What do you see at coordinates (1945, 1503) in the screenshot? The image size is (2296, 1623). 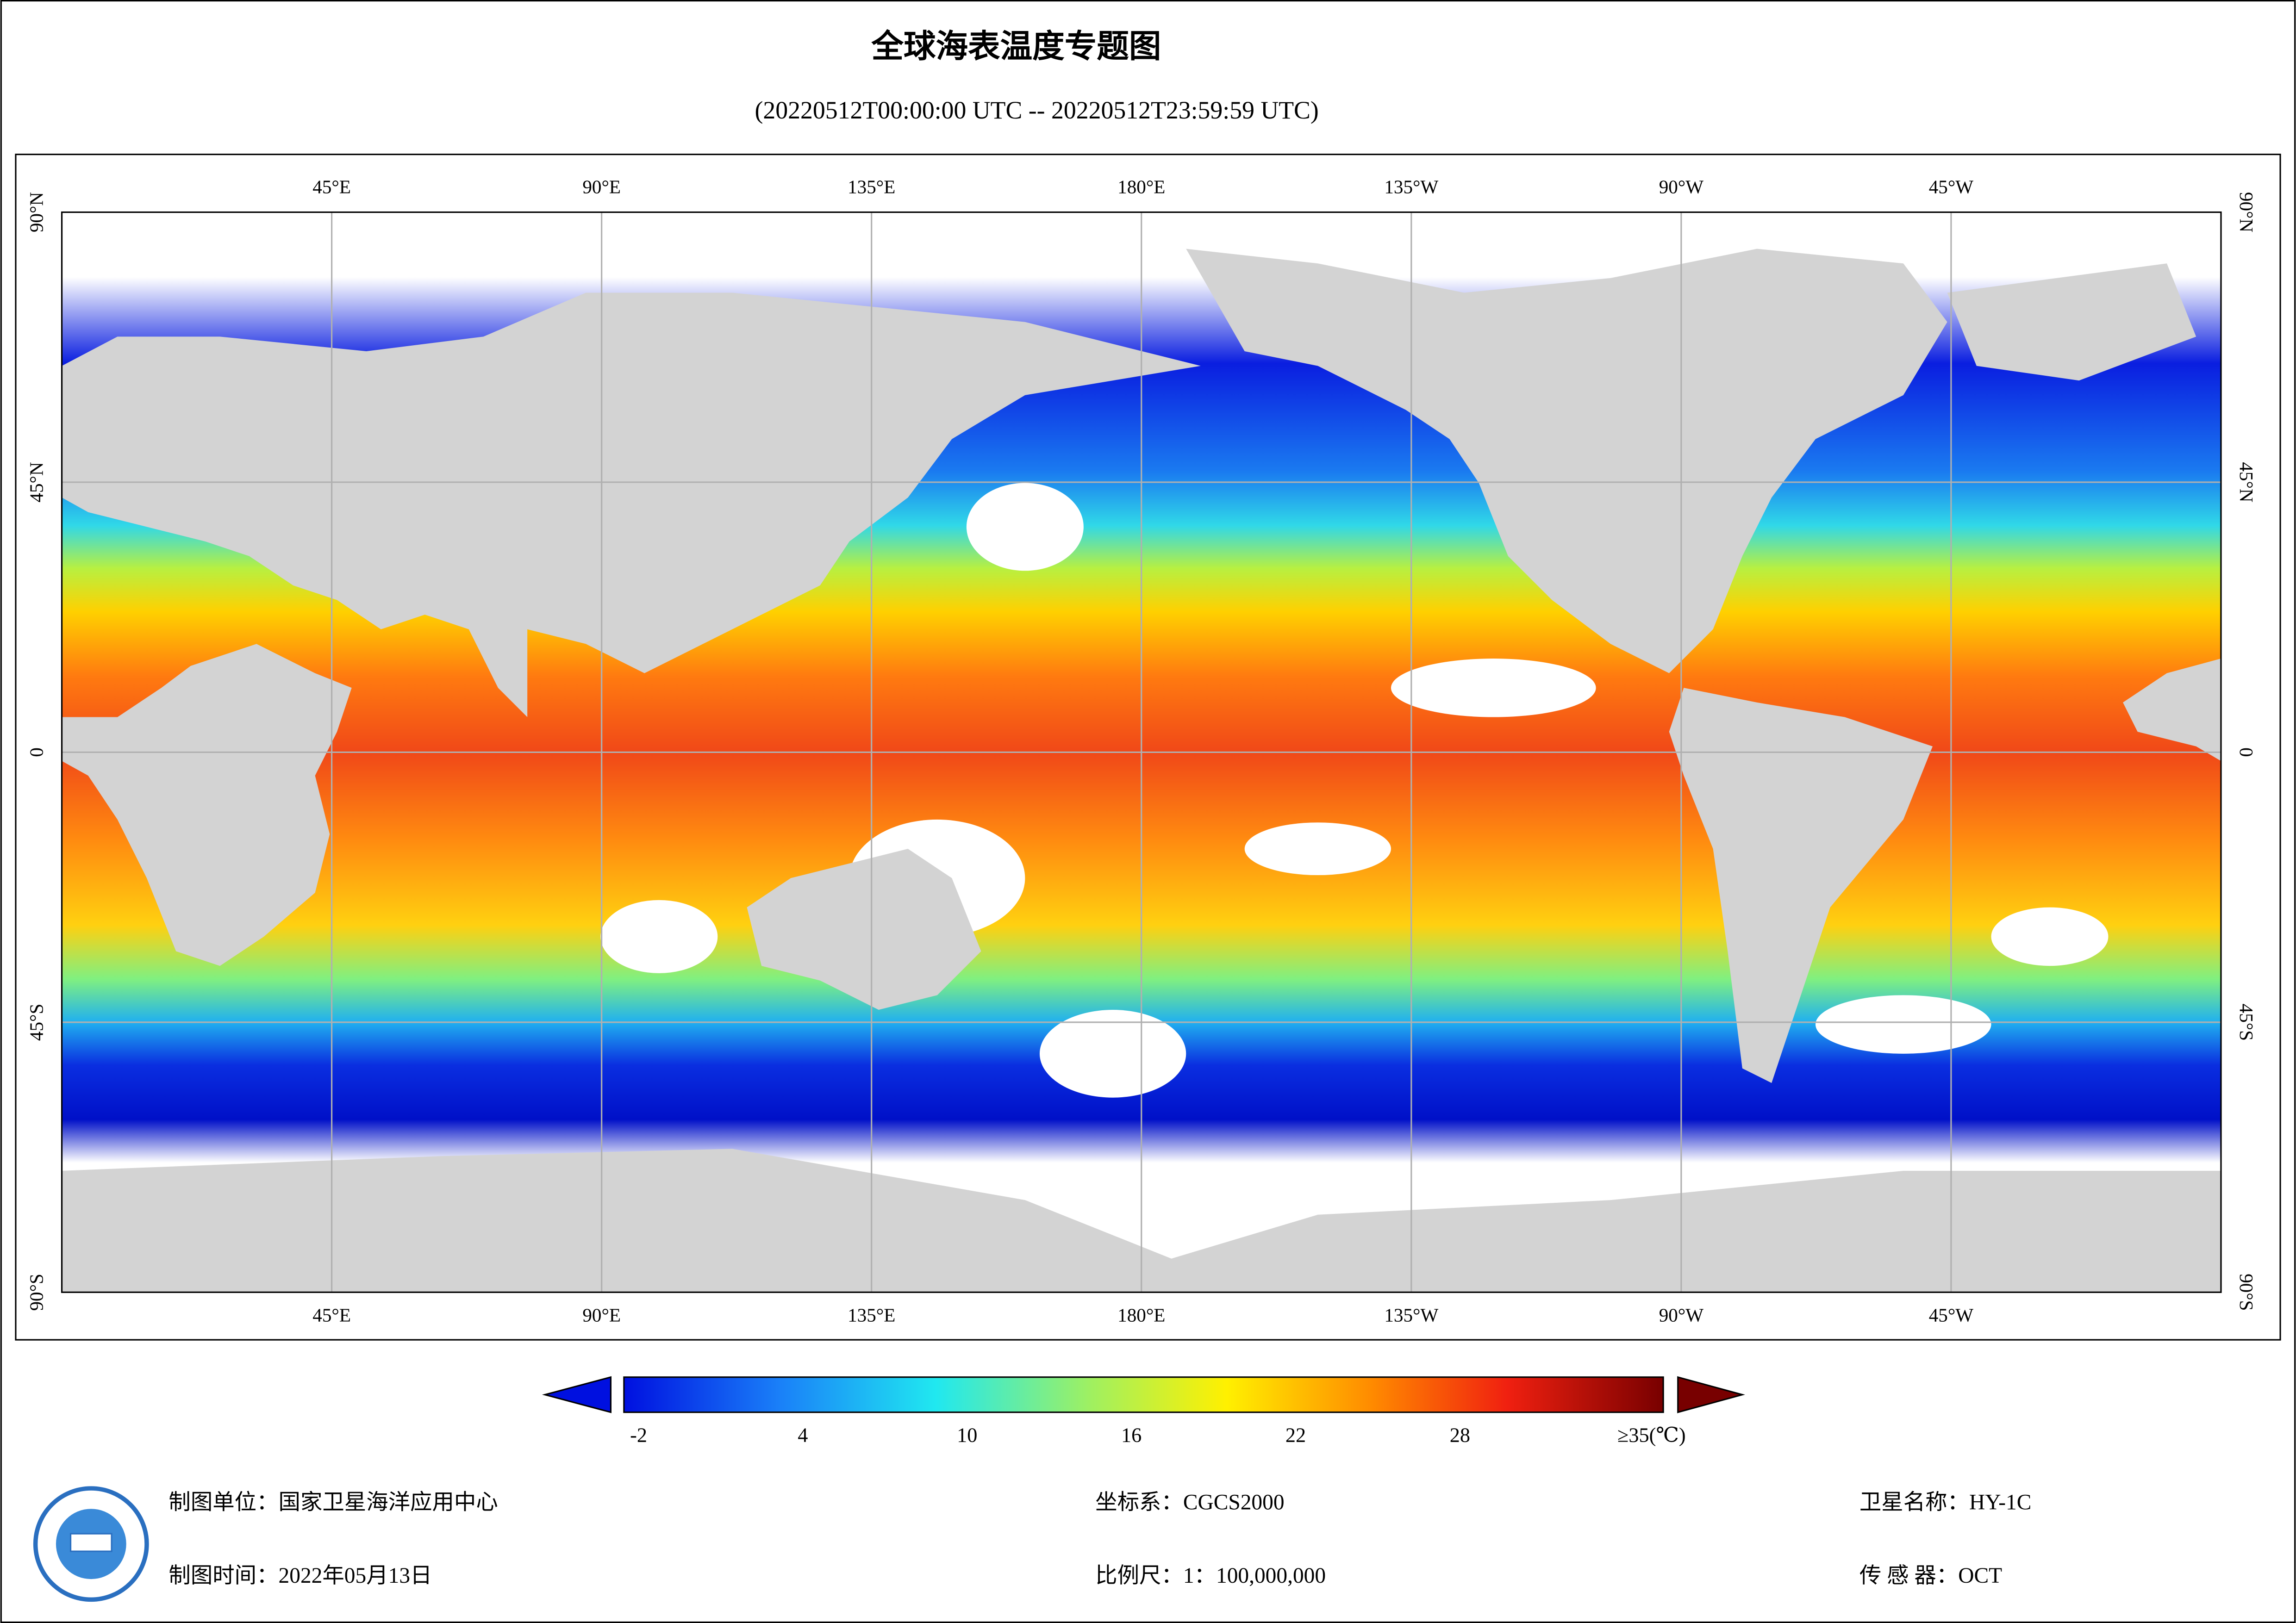 I see `footer-satellite: 卫星名称：HY-1C` at bounding box center [1945, 1503].